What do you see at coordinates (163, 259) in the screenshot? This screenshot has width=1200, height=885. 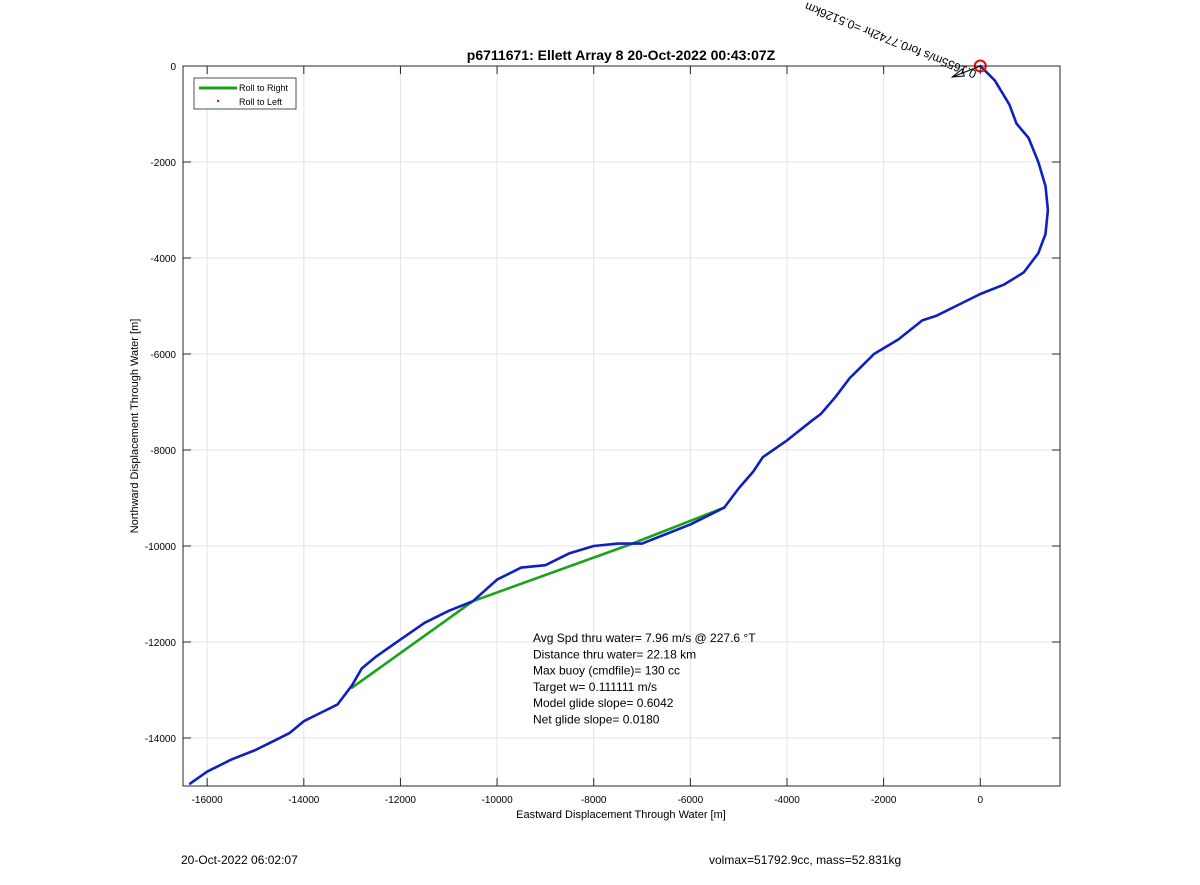 I see `y-tick-label: -4000` at bounding box center [163, 259].